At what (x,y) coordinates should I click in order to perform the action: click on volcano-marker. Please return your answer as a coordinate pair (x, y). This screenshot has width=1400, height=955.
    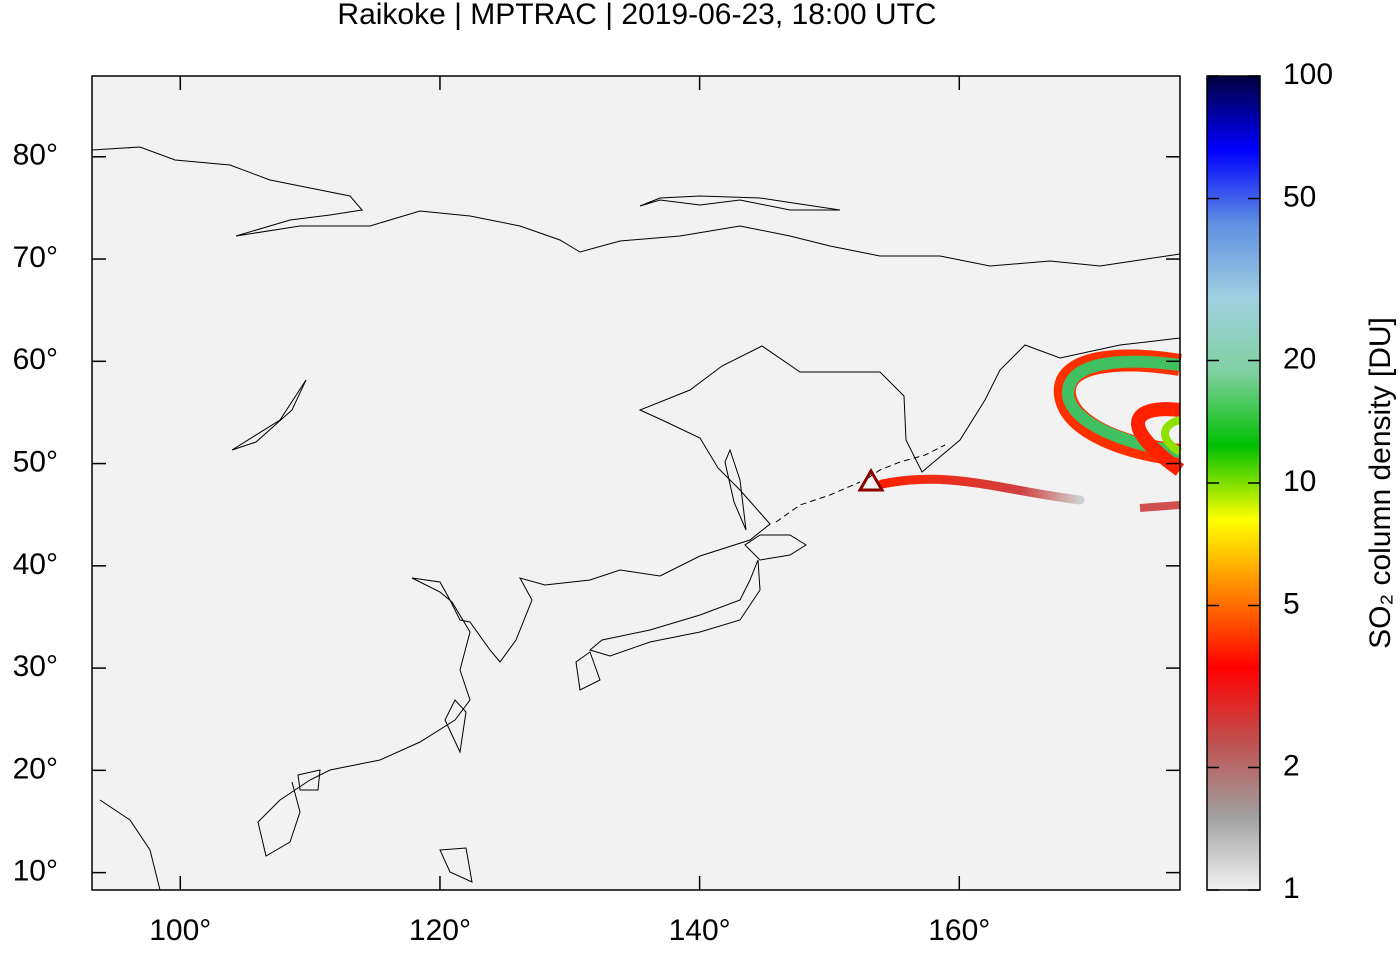
    Looking at the image, I should click on (871, 479).